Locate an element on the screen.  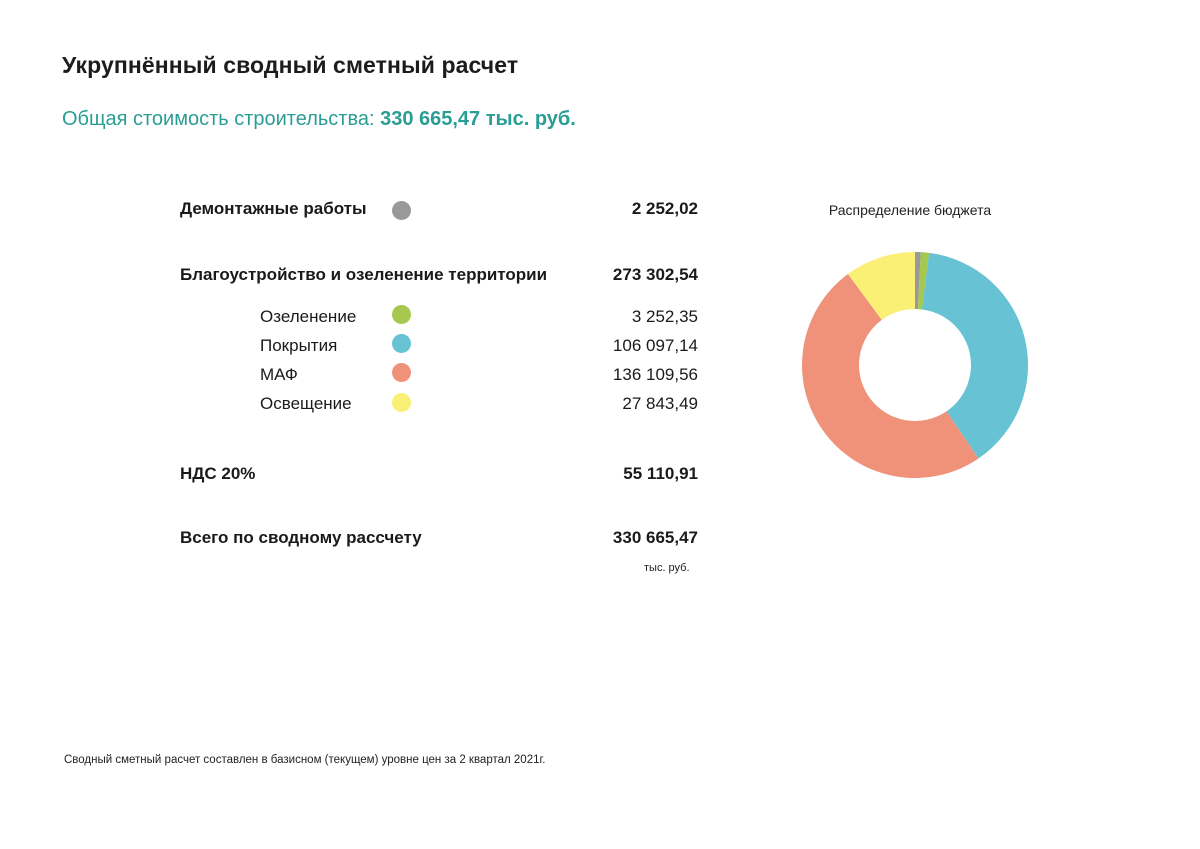
total-cost-amount: 330 665,47 тыс. руб. is located at coordinates (478, 119).